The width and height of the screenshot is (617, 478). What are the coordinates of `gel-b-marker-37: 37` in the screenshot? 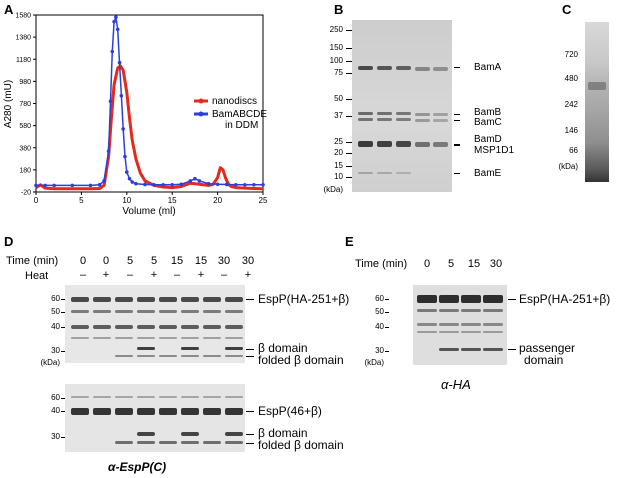 It's located at (338, 115).